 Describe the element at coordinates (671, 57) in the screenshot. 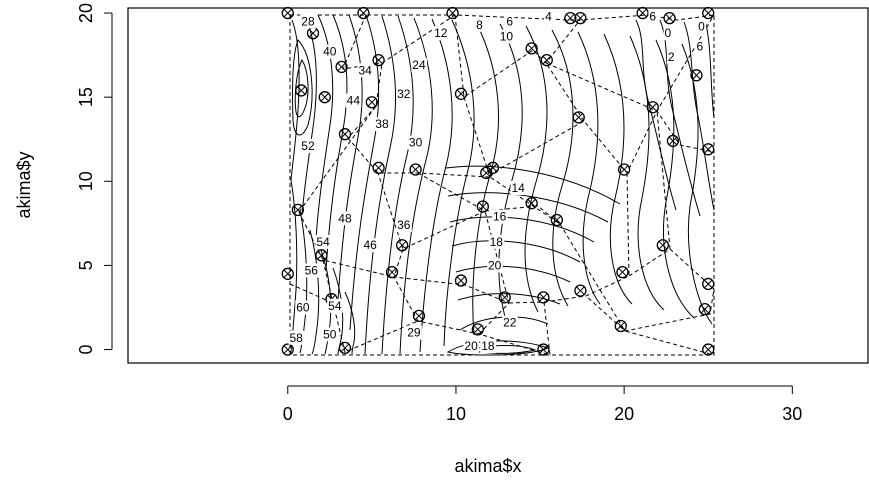

I see `contour-label: 2` at that location.